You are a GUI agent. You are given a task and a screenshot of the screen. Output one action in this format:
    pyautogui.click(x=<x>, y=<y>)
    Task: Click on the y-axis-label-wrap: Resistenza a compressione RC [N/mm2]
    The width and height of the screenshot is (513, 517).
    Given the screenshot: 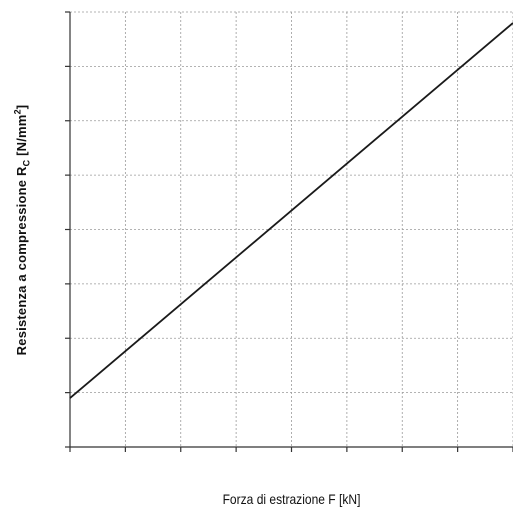 What is the action you would take?
    pyautogui.click(x=22, y=230)
    